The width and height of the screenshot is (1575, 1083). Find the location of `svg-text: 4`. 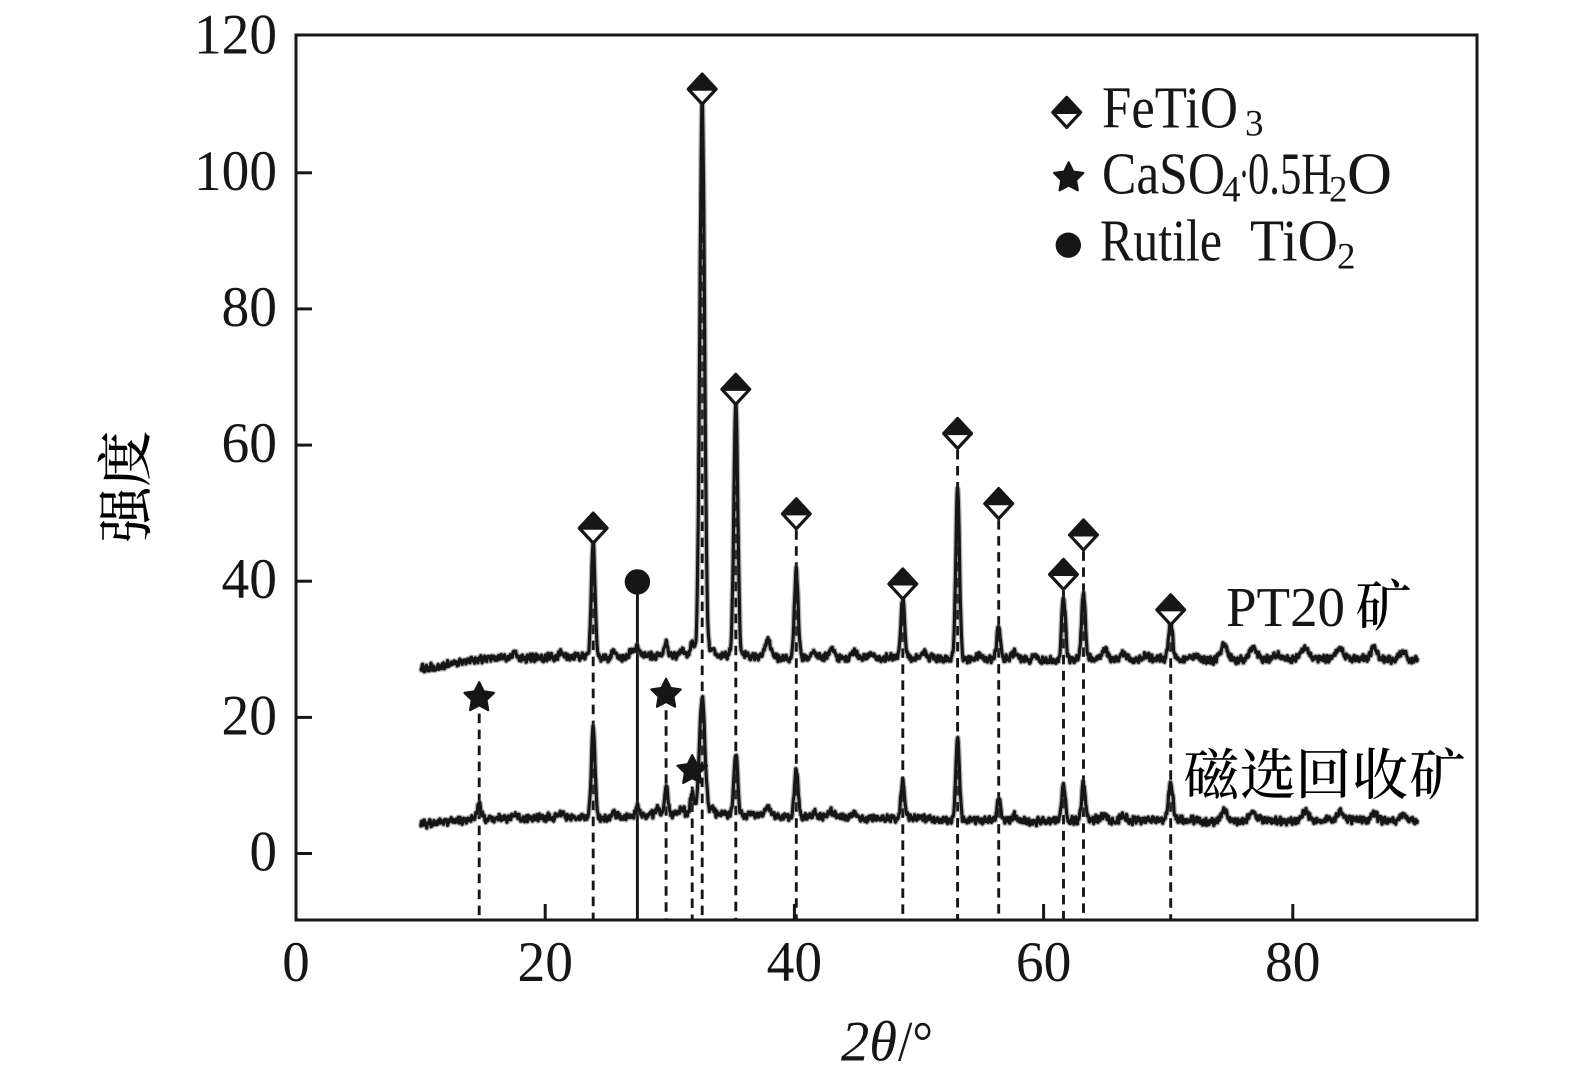

svg-text: 4 is located at coordinates (1231, 190).